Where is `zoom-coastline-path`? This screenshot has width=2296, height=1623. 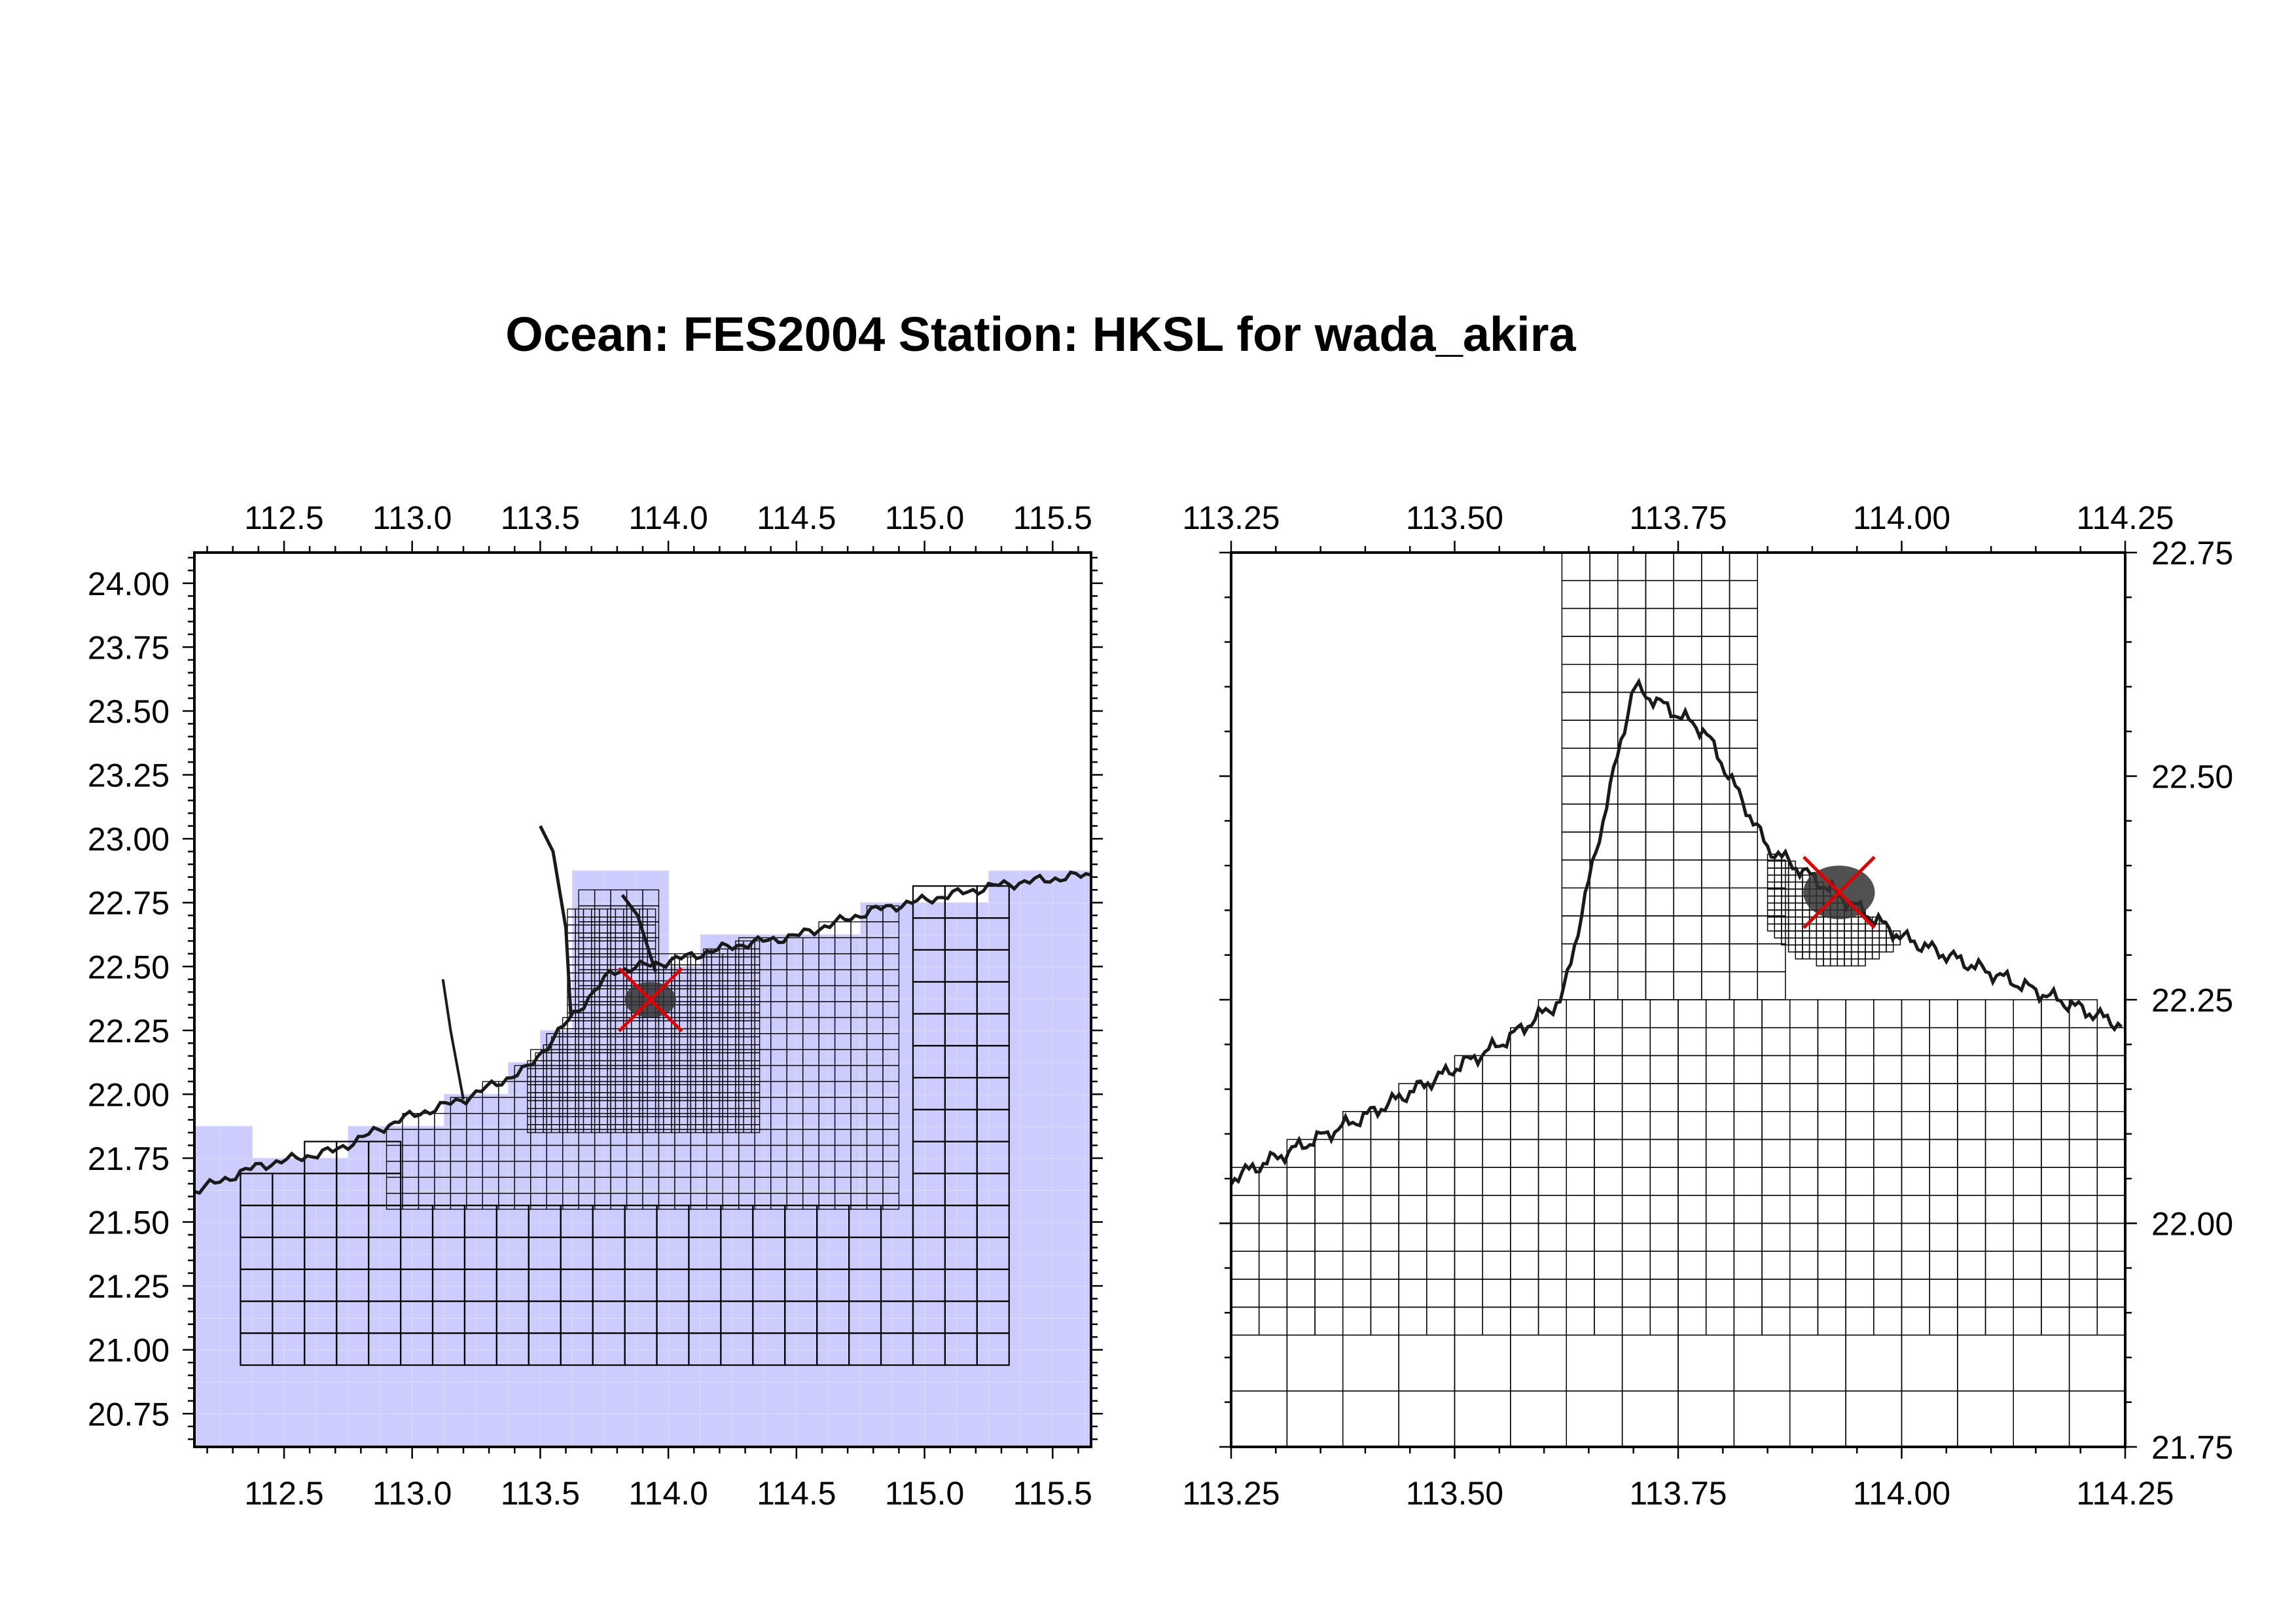 zoom-coastline-path is located at coordinates (1677, 932).